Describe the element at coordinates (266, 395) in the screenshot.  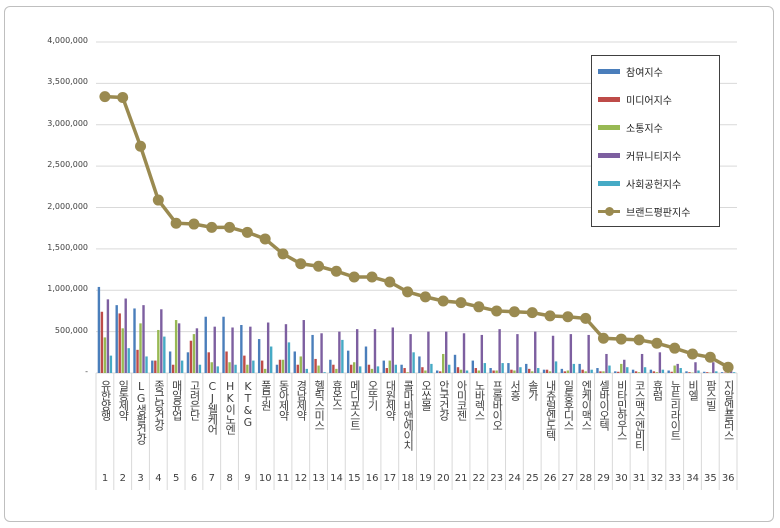
I see `x-tick-label: 풀무원` at that location.